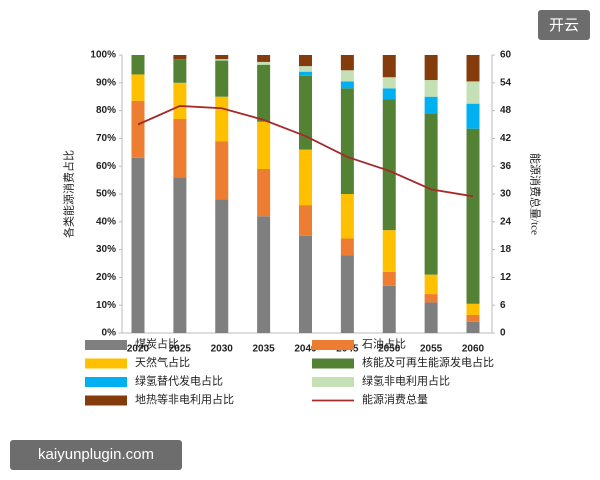  What do you see at coordinates (428, 362) in the screenshot?
I see `legend-label: 核能及可再生能源发电占比` at bounding box center [428, 362].